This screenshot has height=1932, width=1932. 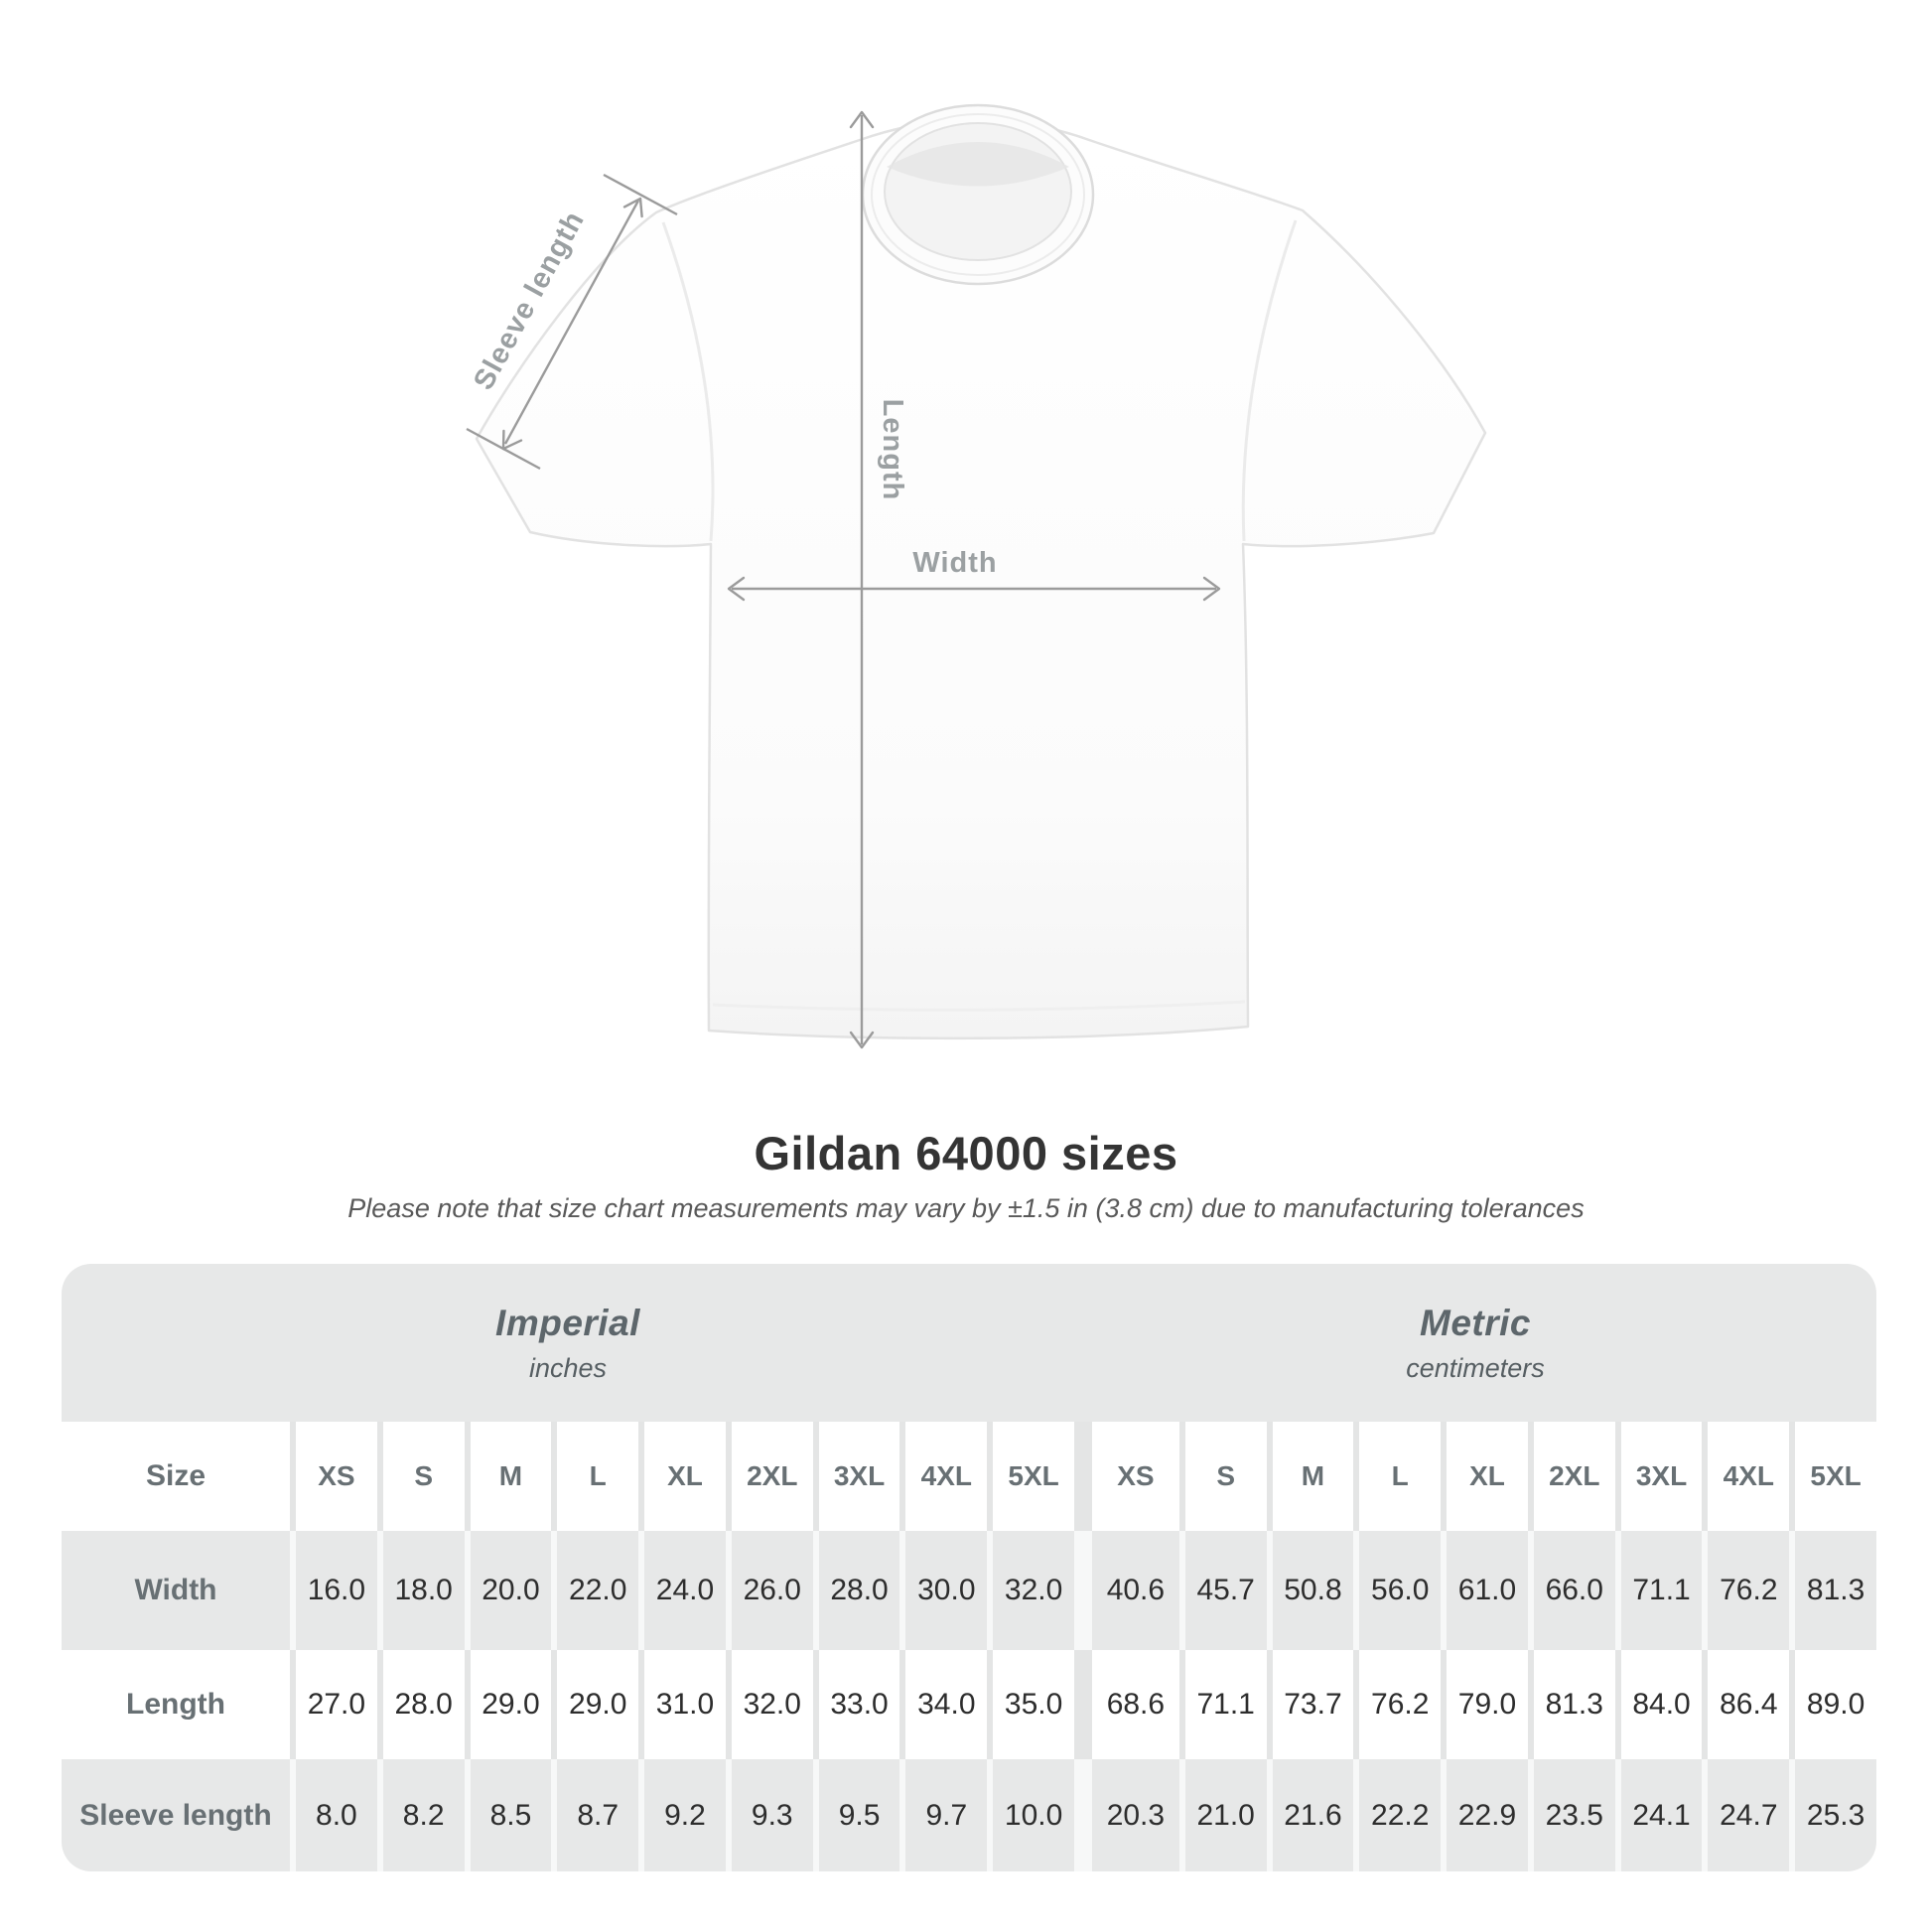 What do you see at coordinates (1270, 381) in the screenshot?
I see `right-armhole-seam` at bounding box center [1270, 381].